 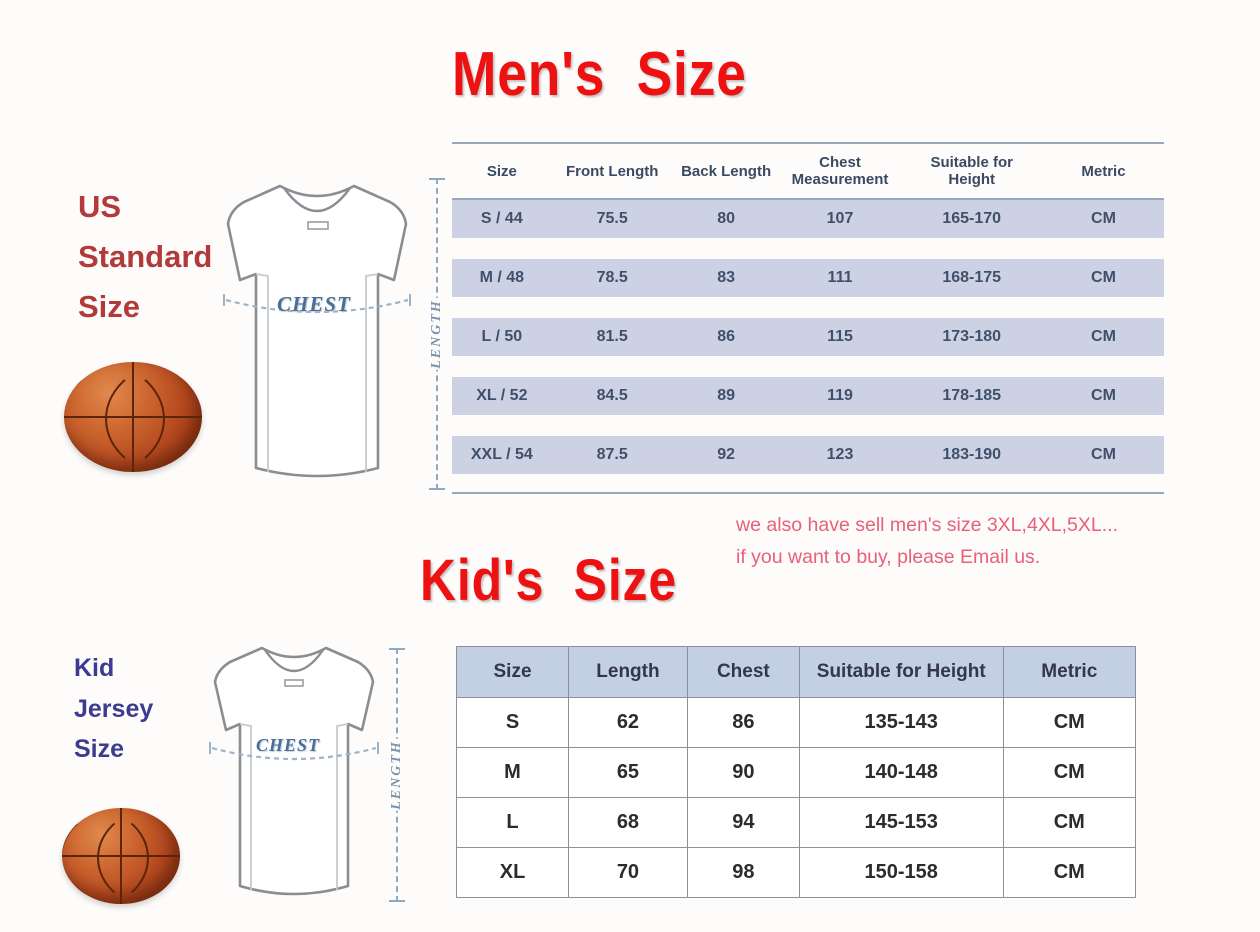 What do you see at coordinates (612, 277) in the screenshot?
I see `cell-front: 78.5` at bounding box center [612, 277].